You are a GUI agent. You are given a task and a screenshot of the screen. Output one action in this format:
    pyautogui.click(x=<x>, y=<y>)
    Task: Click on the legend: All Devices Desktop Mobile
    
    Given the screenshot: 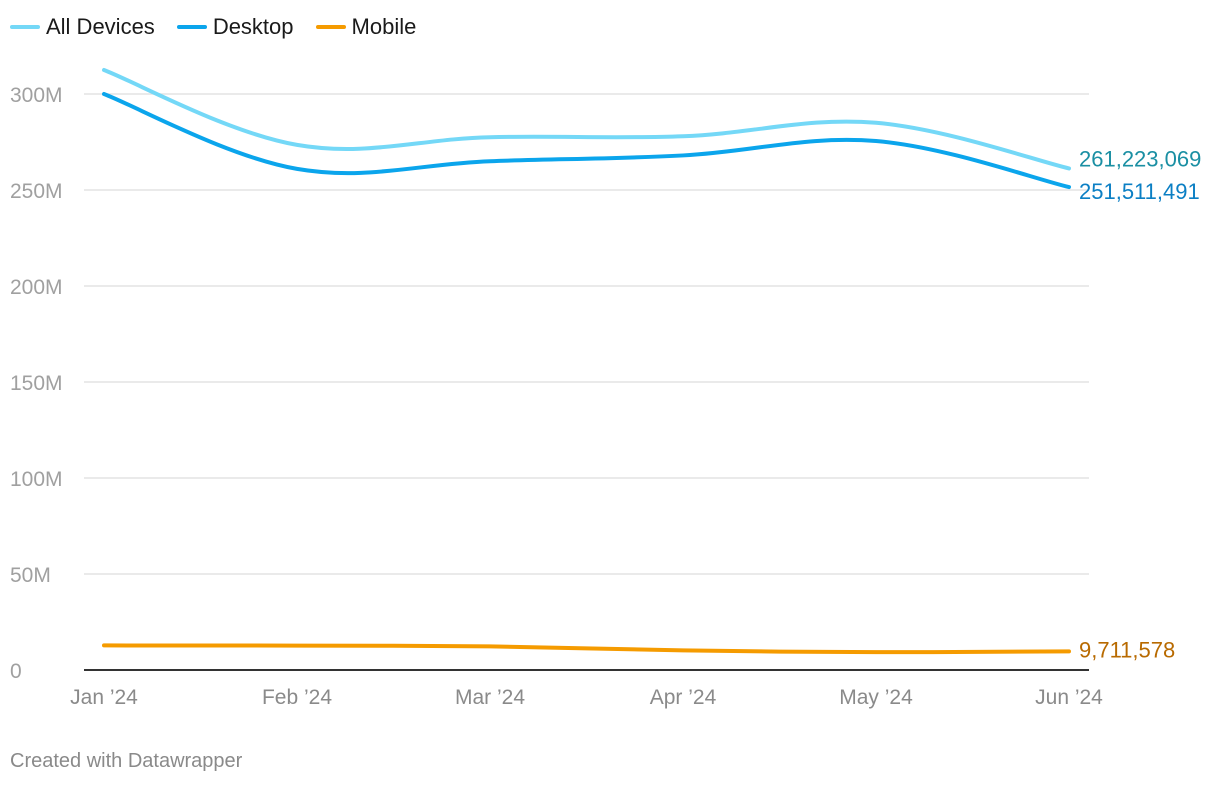 What is the action you would take?
    pyautogui.click(x=213, y=27)
    